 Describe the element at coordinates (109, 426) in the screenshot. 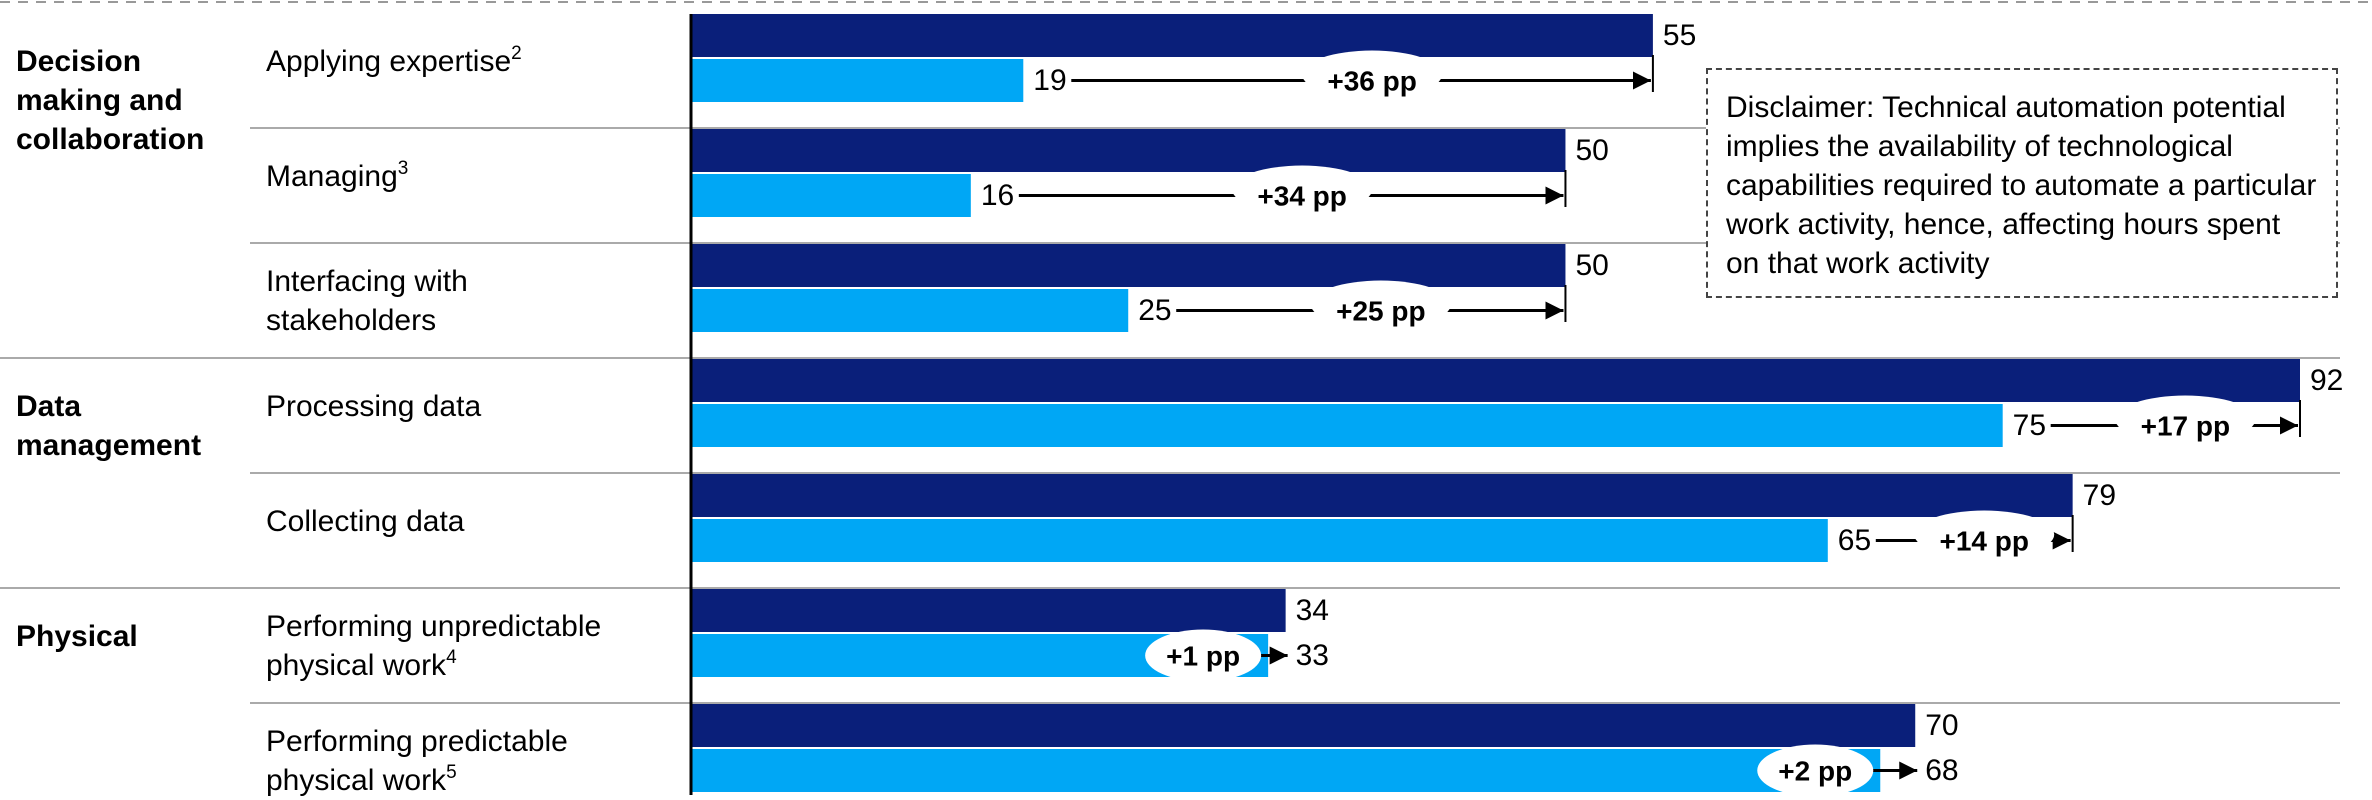

I see `category-group-label: Data management` at that location.